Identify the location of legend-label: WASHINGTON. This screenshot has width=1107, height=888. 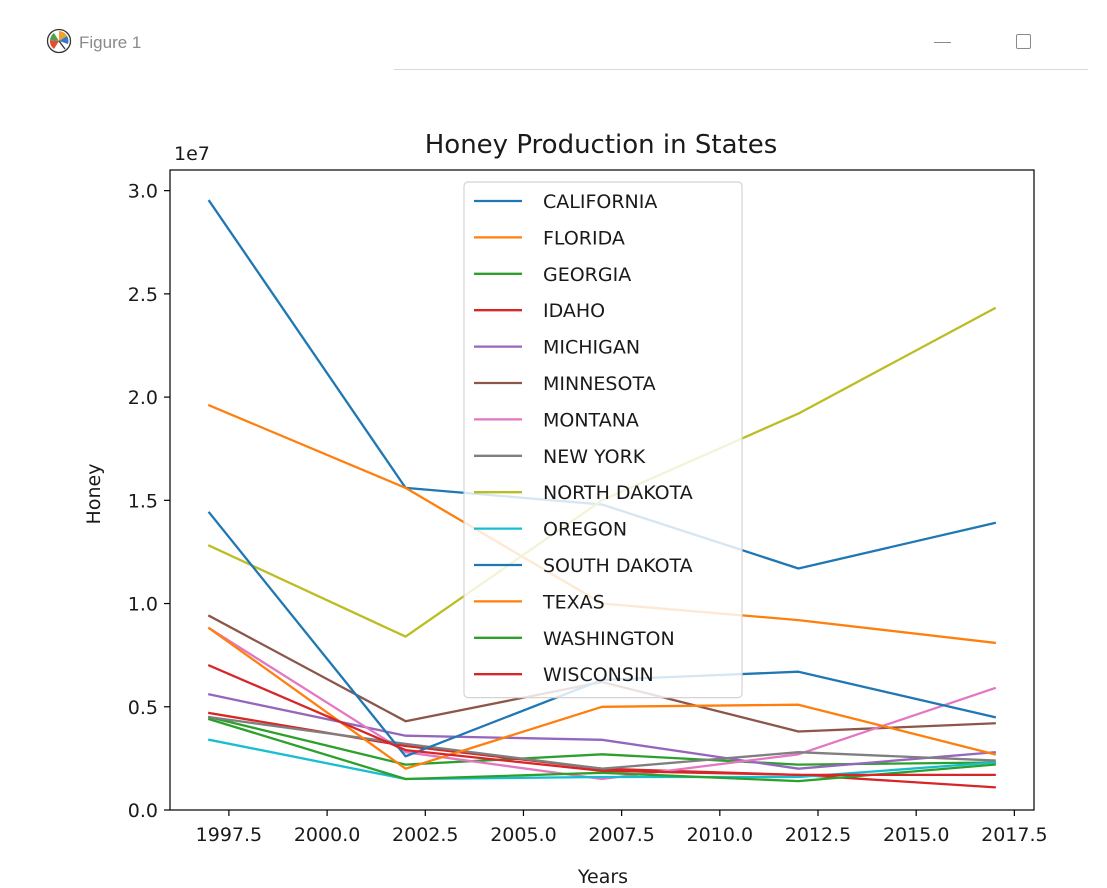
(609, 639).